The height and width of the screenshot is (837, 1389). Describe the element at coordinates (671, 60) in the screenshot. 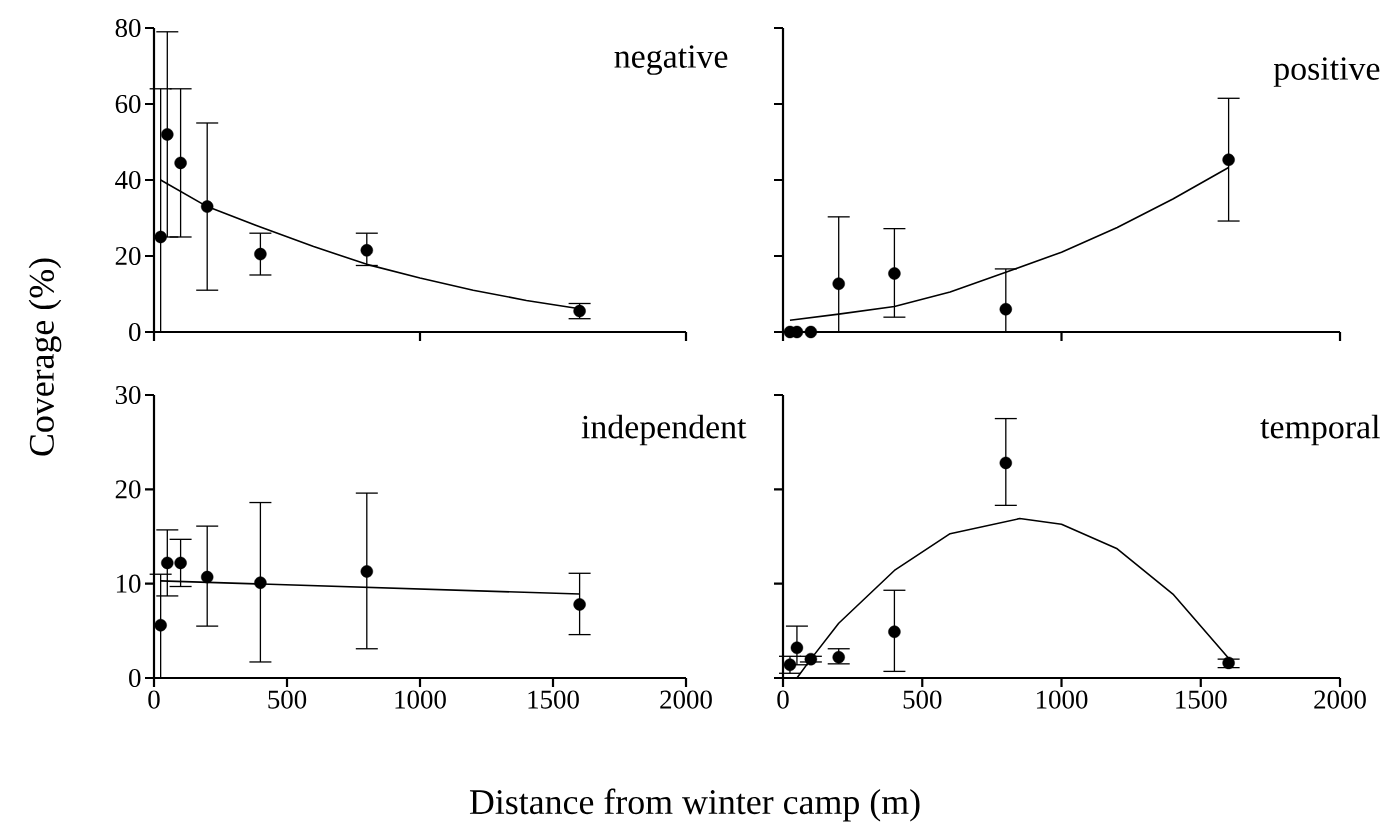

I see `chart-title: negative` at that location.